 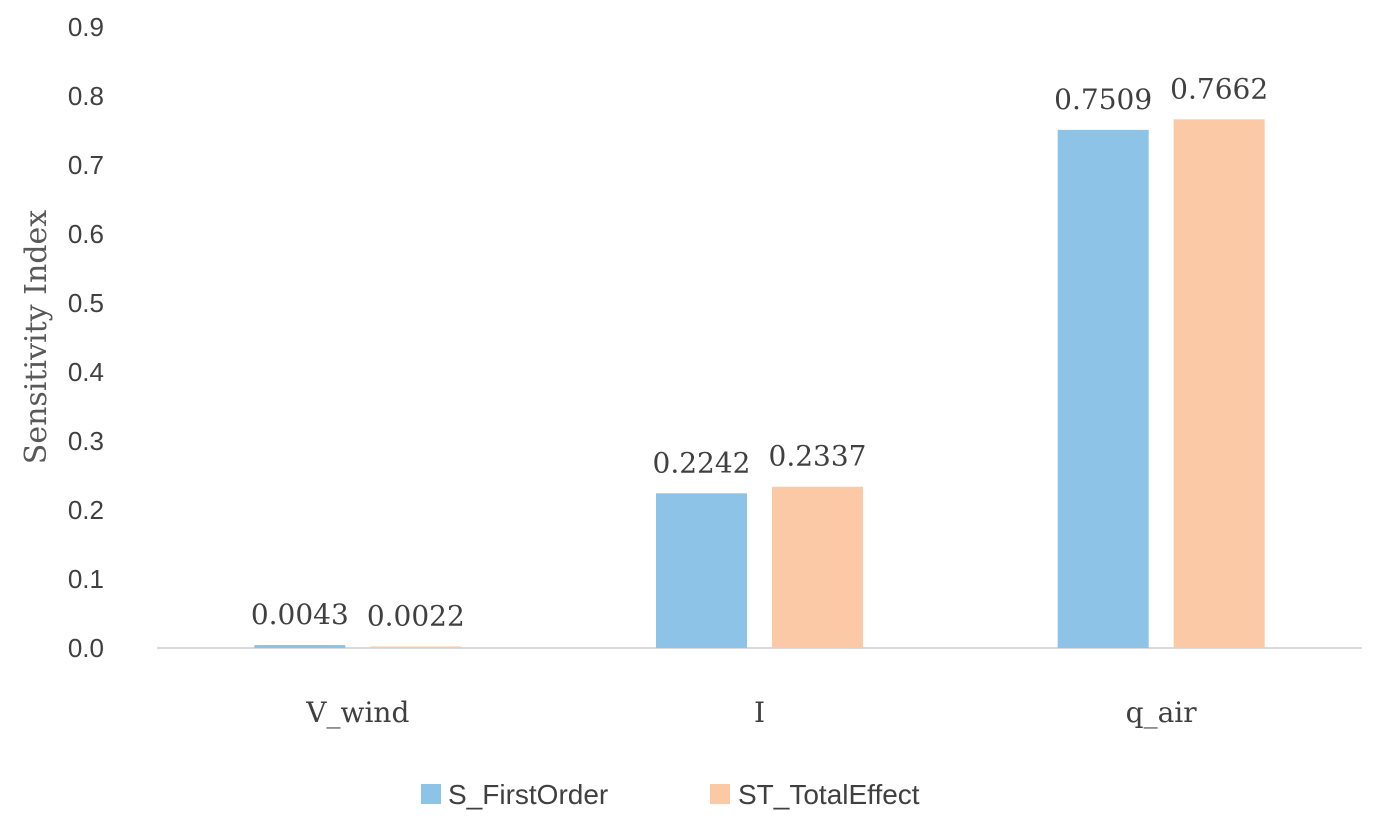 I want to click on data-label: 0.7662, so click(x=1219, y=88).